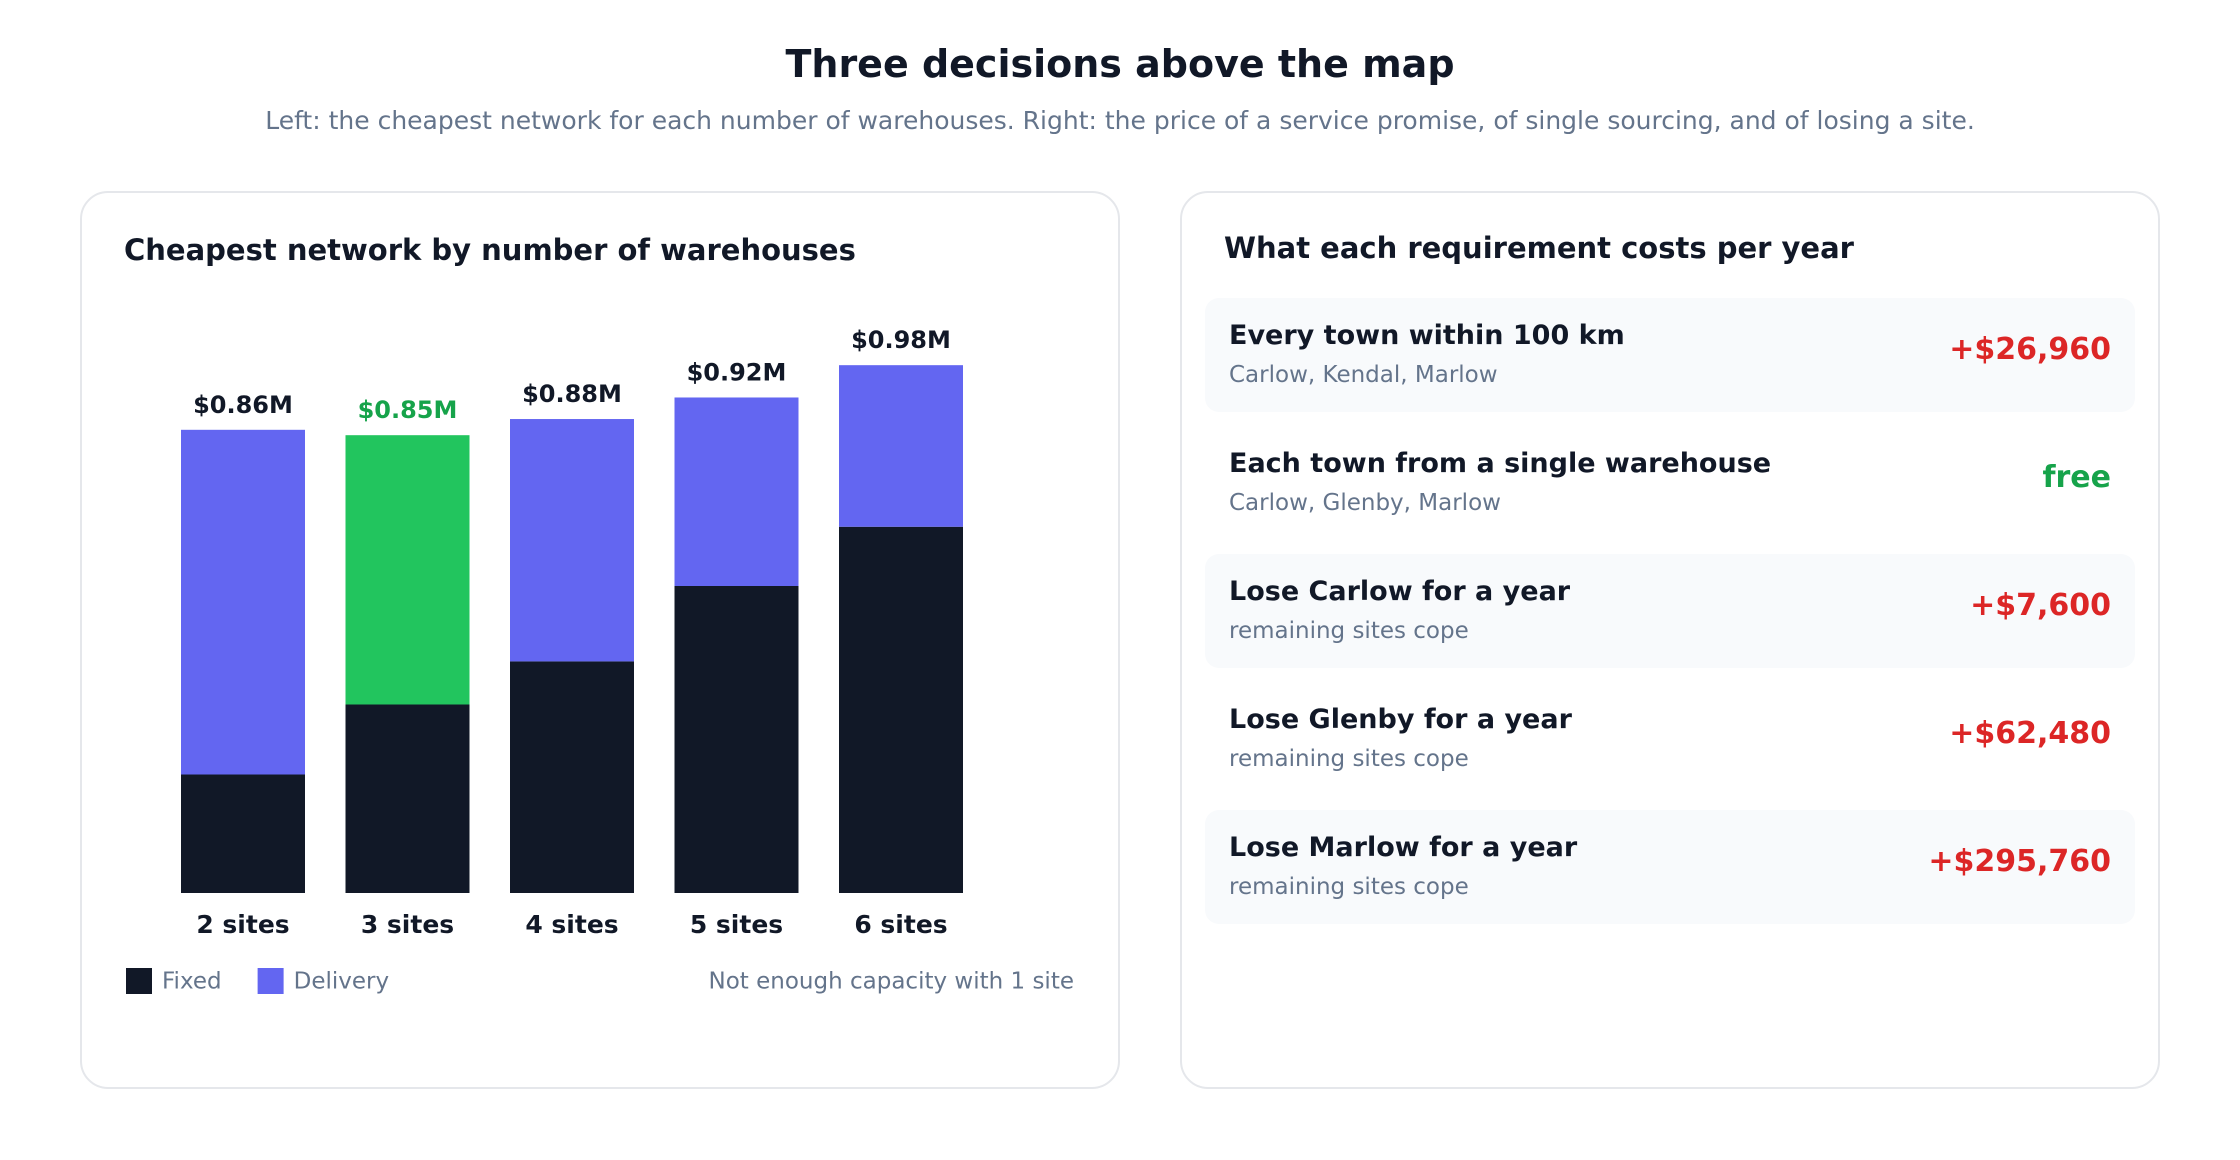  I want to click on requirement-cost: +$7,600, so click(2040, 605).